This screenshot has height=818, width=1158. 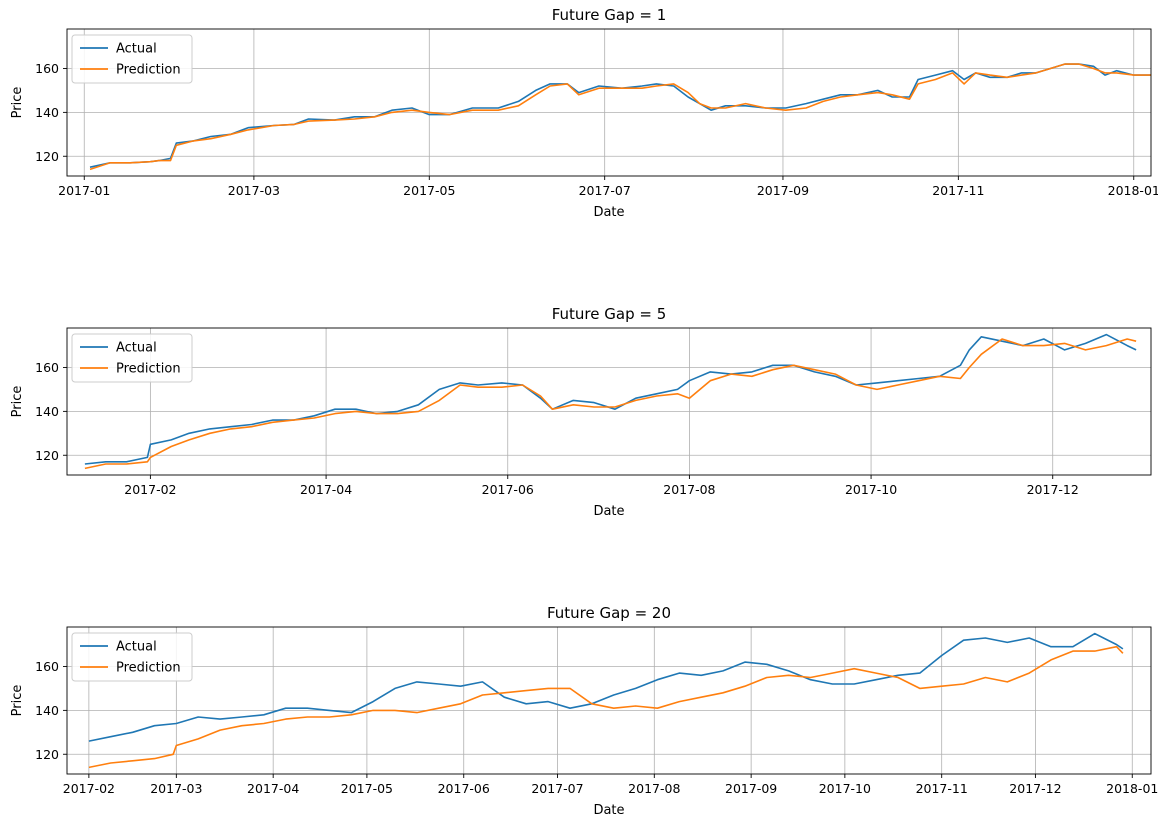 What do you see at coordinates (609, 15) in the screenshot?
I see `chart-title: Future Gap = 1` at bounding box center [609, 15].